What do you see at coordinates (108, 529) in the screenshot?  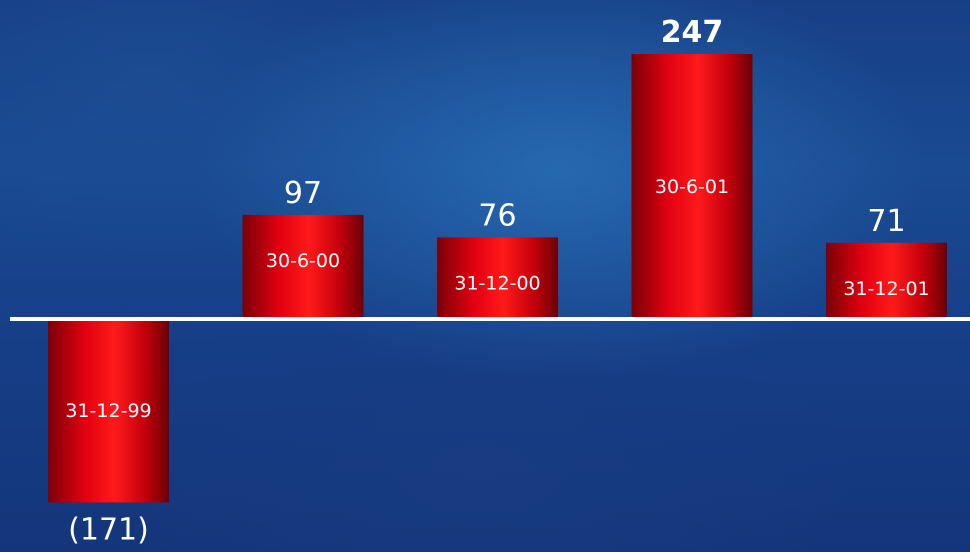 I see `value-label-31-12-99: (171)` at bounding box center [108, 529].